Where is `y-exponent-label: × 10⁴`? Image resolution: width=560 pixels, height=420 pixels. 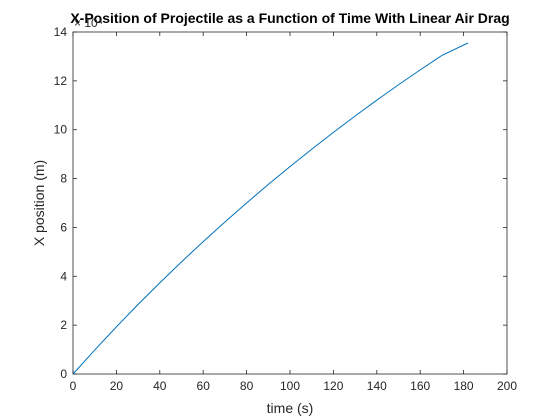 y-exponent-label: × 10⁴ is located at coordinates (88, 23).